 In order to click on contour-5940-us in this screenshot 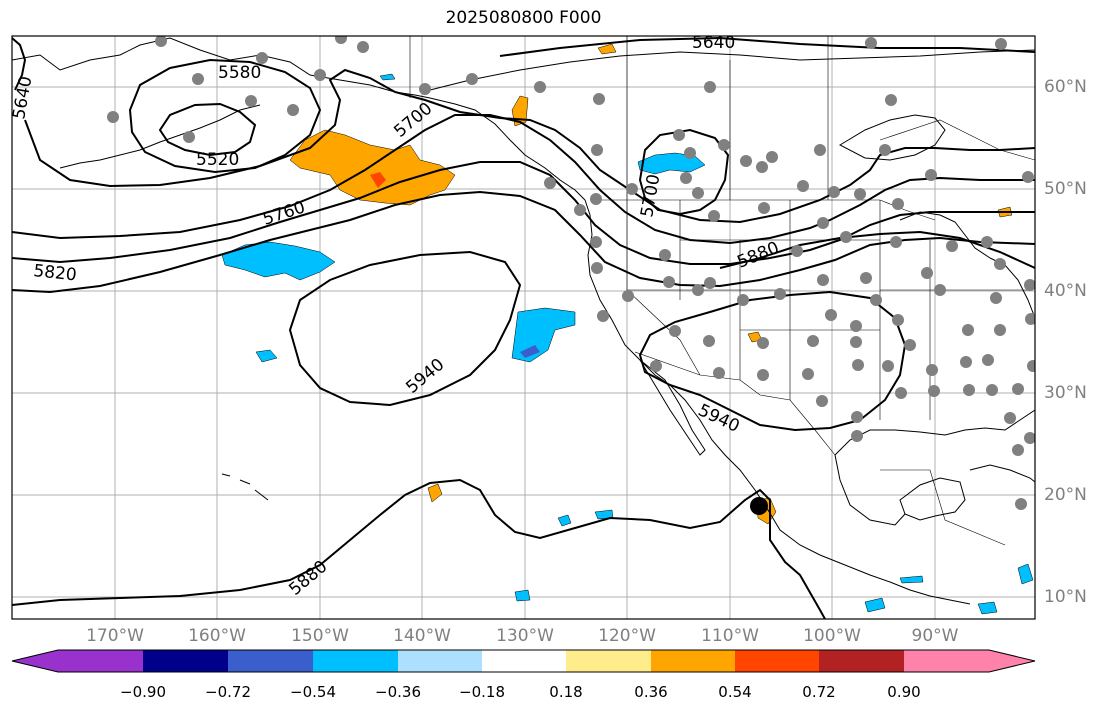, I will do `click(772, 361)`.